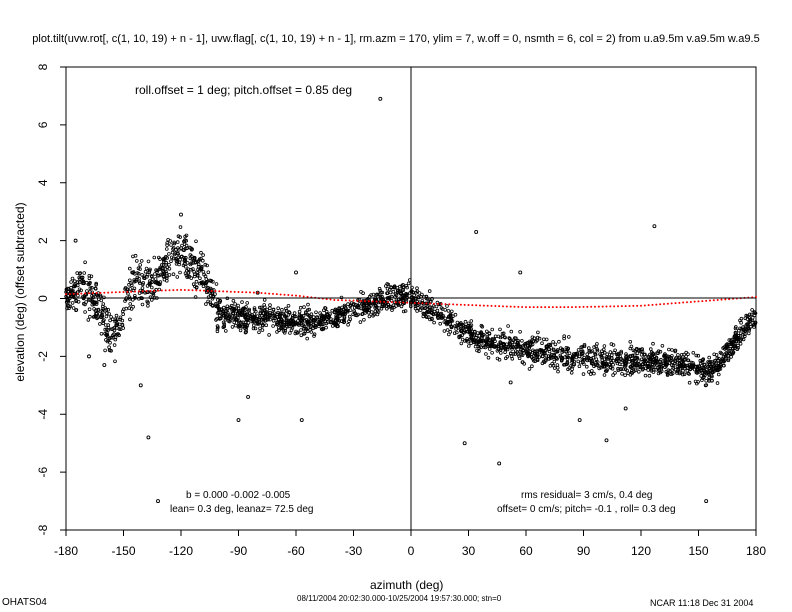  I want to click on x-tick-label: -120, so click(181, 551).